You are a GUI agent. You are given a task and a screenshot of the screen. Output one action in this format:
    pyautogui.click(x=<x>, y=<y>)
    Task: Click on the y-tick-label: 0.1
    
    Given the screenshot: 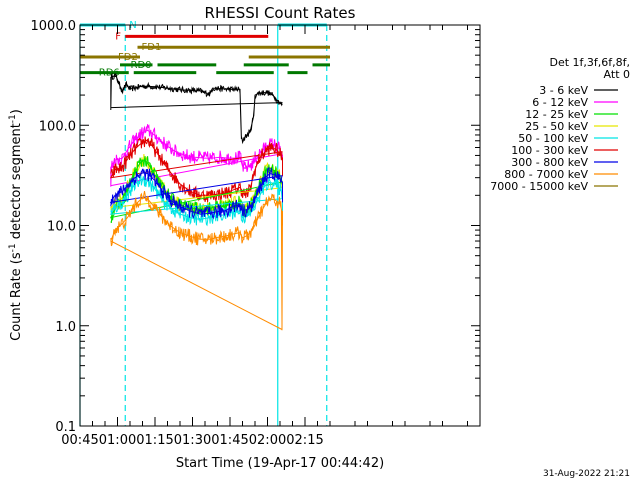 What is the action you would take?
    pyautogui.click(x=65, y=427)
    